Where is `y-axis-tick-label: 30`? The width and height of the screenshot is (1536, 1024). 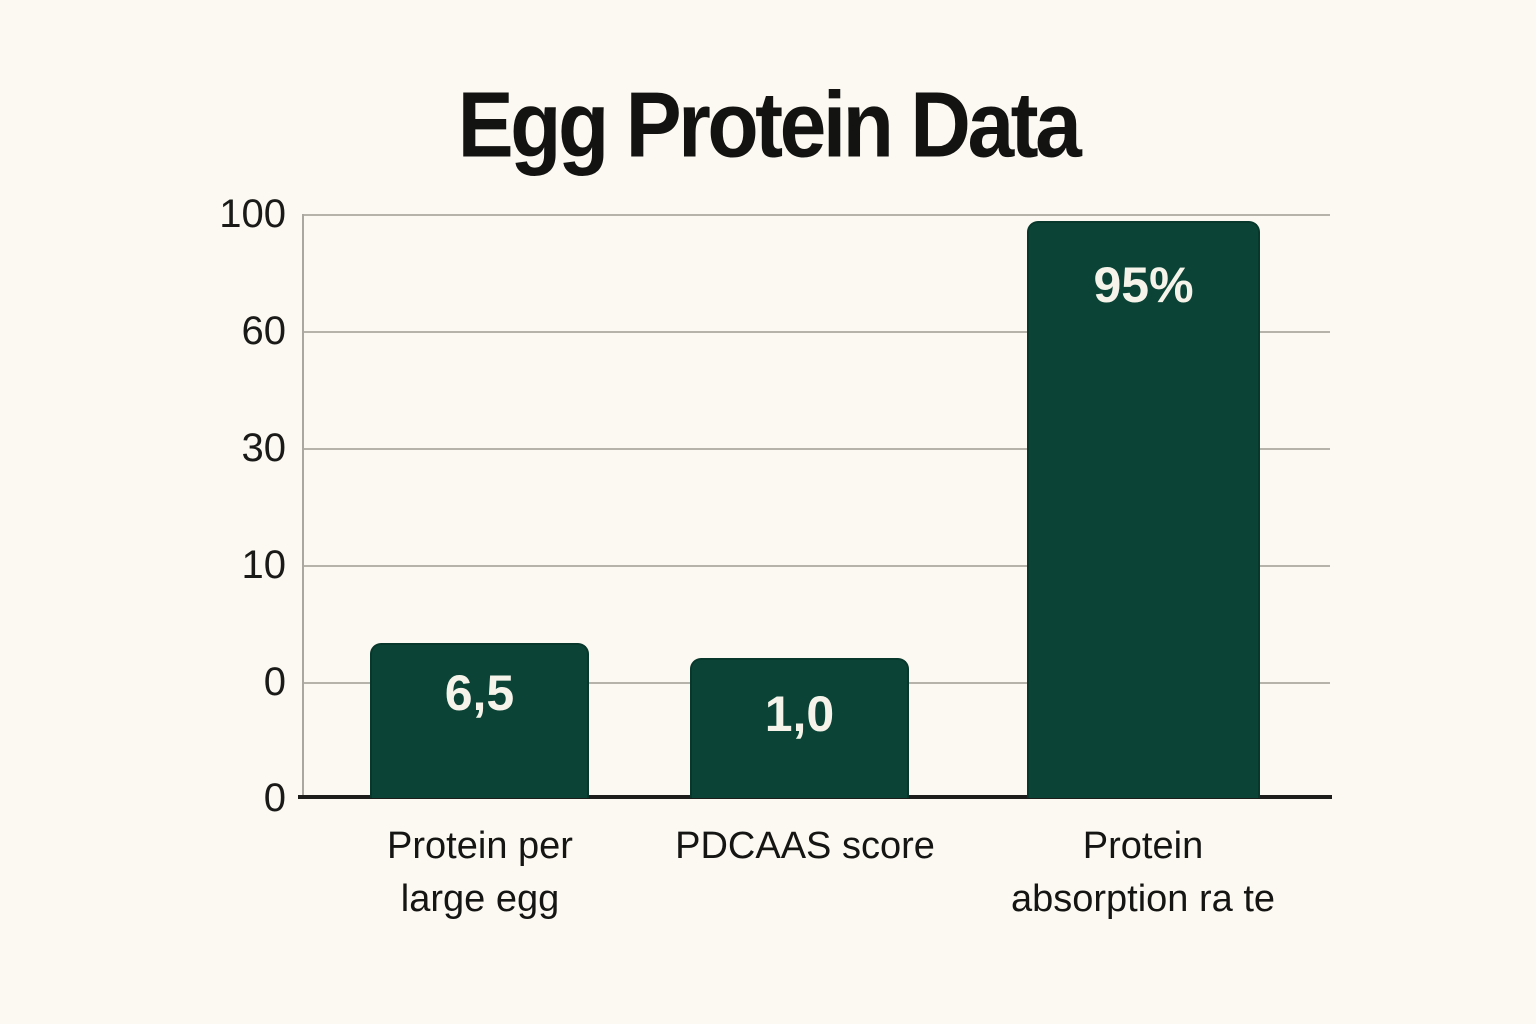
y-axis-tick-label: 30 is located at coordinates (264, 448).